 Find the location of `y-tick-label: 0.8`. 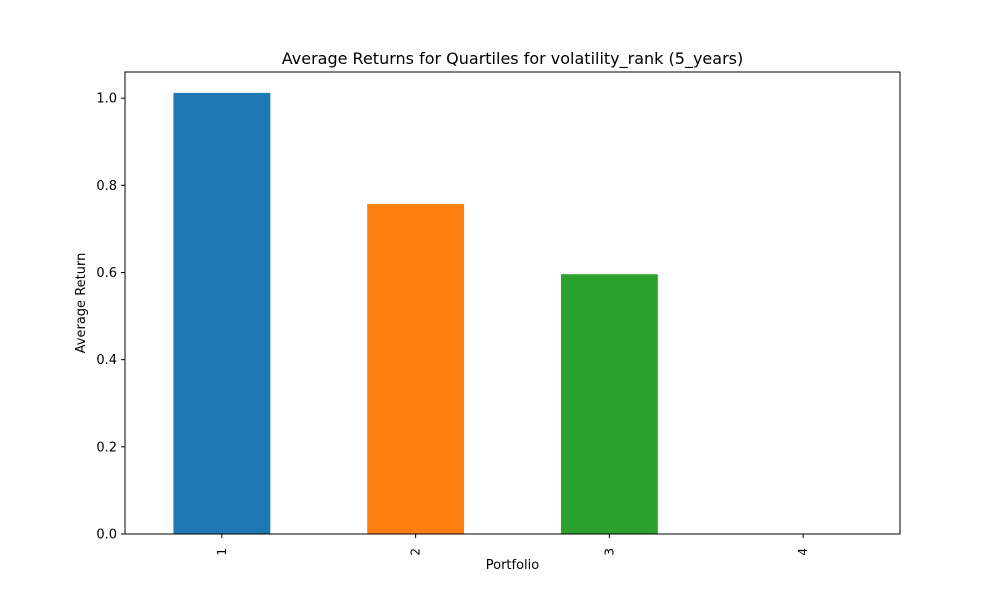

y-tick-label: 0.8 is located at coordinates (106, 186).